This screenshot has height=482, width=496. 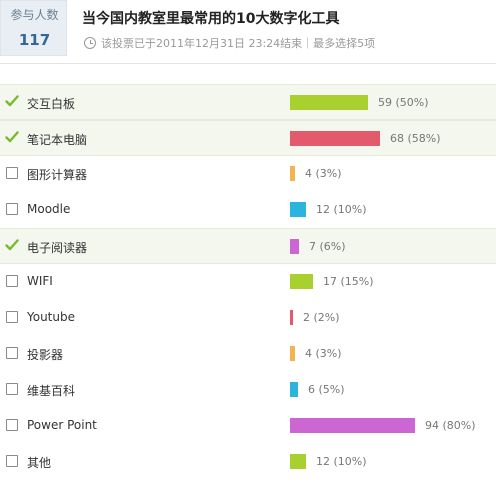 I want to click on poll-option-row: 投影器 4 (3%), so click(x=248, y=354).